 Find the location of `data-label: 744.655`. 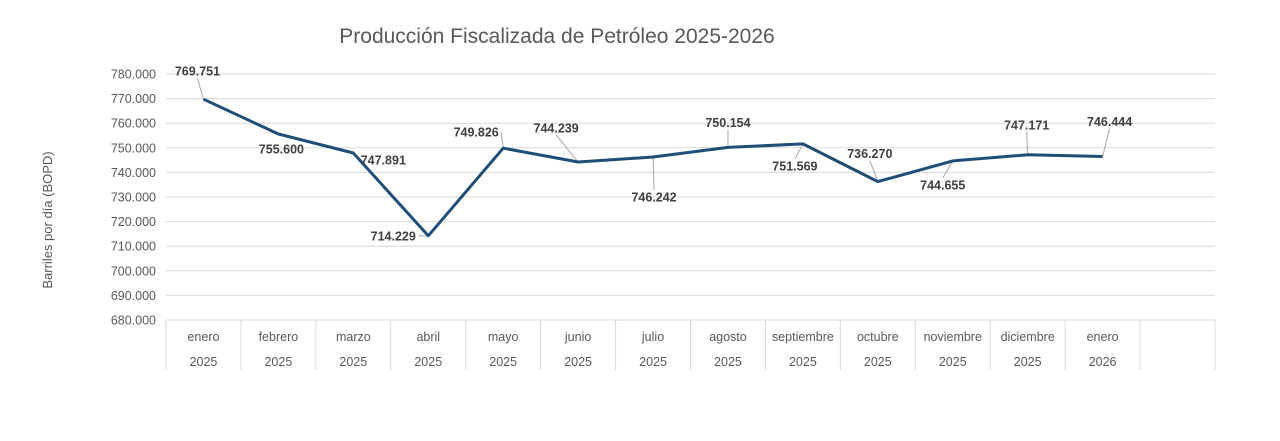

data-label: 744.655 is located at coordinates (942, 185).